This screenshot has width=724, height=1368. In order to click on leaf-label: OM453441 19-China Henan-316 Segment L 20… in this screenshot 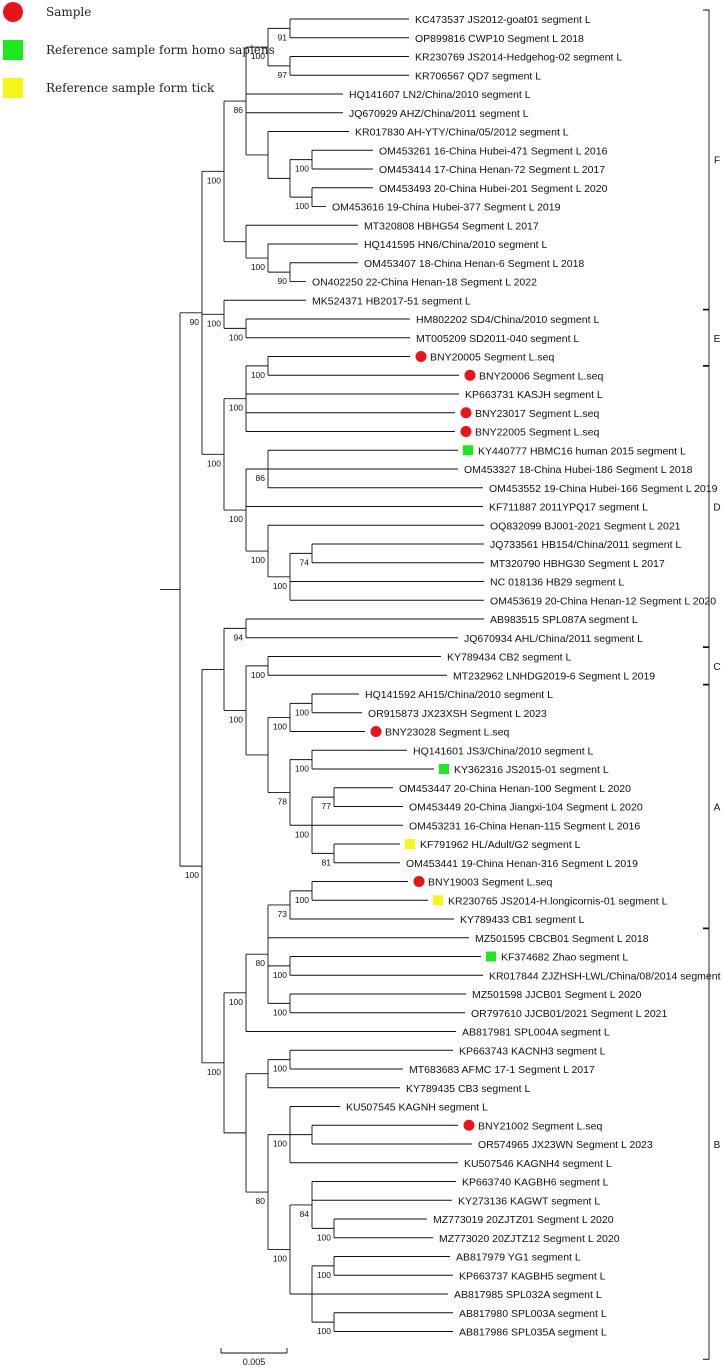, I will do `click(522, 864)`.